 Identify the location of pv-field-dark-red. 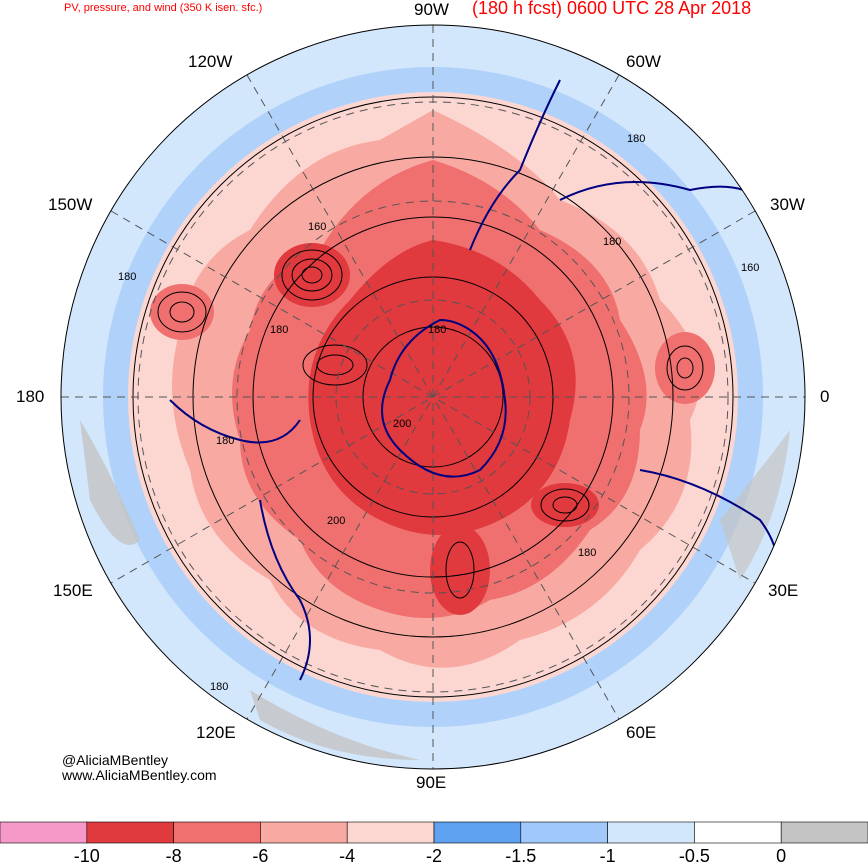
(442, 387).